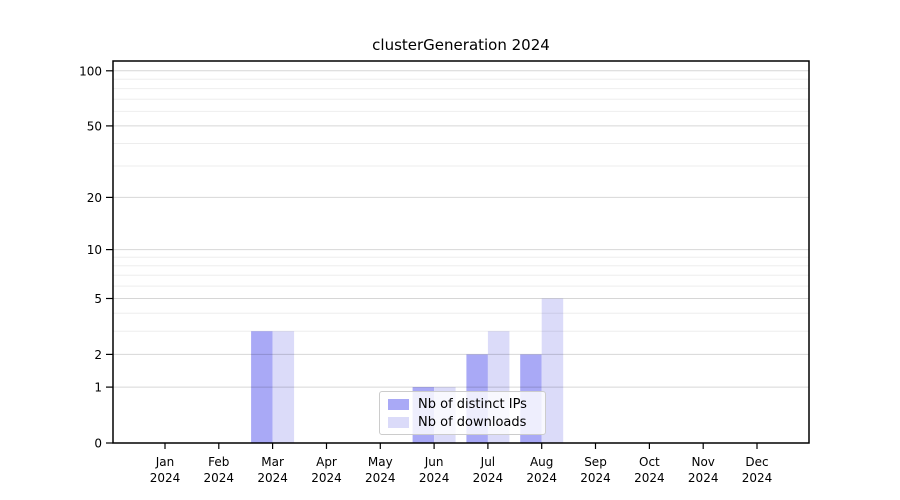  I want to click on x-tick-label-month: Dec, so click(756, 462).